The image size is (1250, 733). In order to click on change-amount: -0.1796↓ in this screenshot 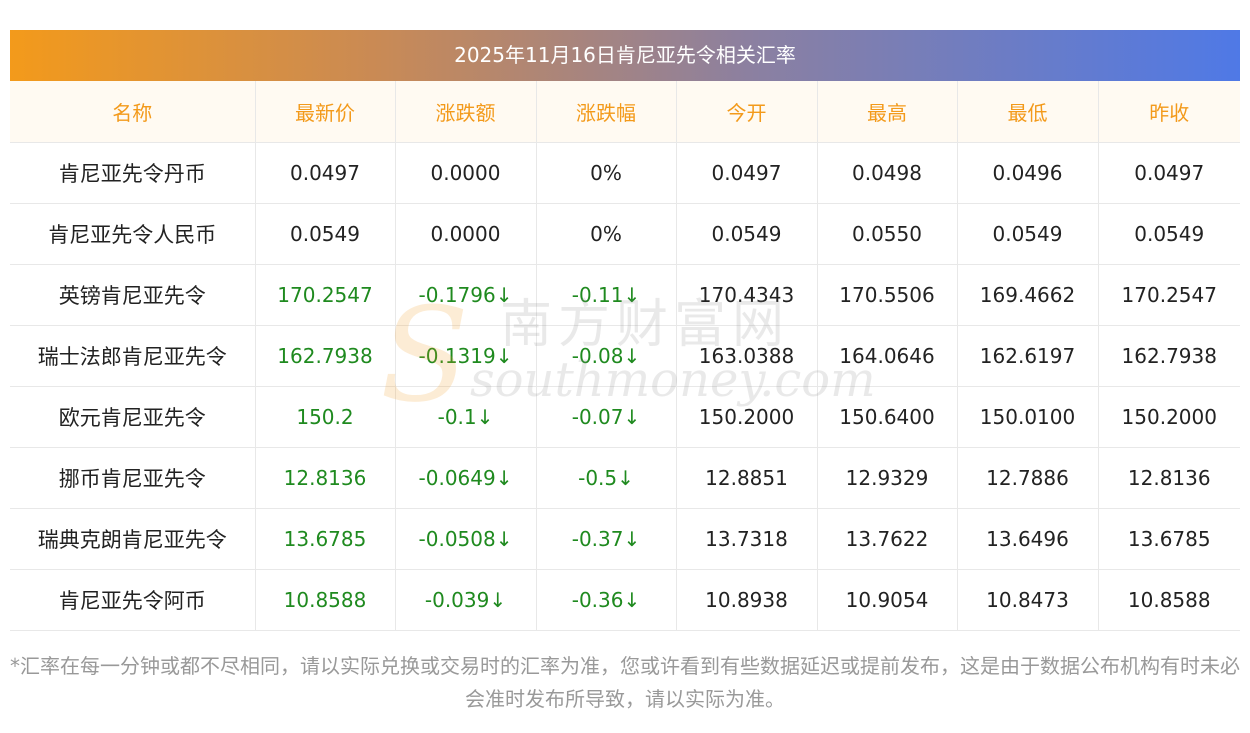, I will do `click(466, 294)`.